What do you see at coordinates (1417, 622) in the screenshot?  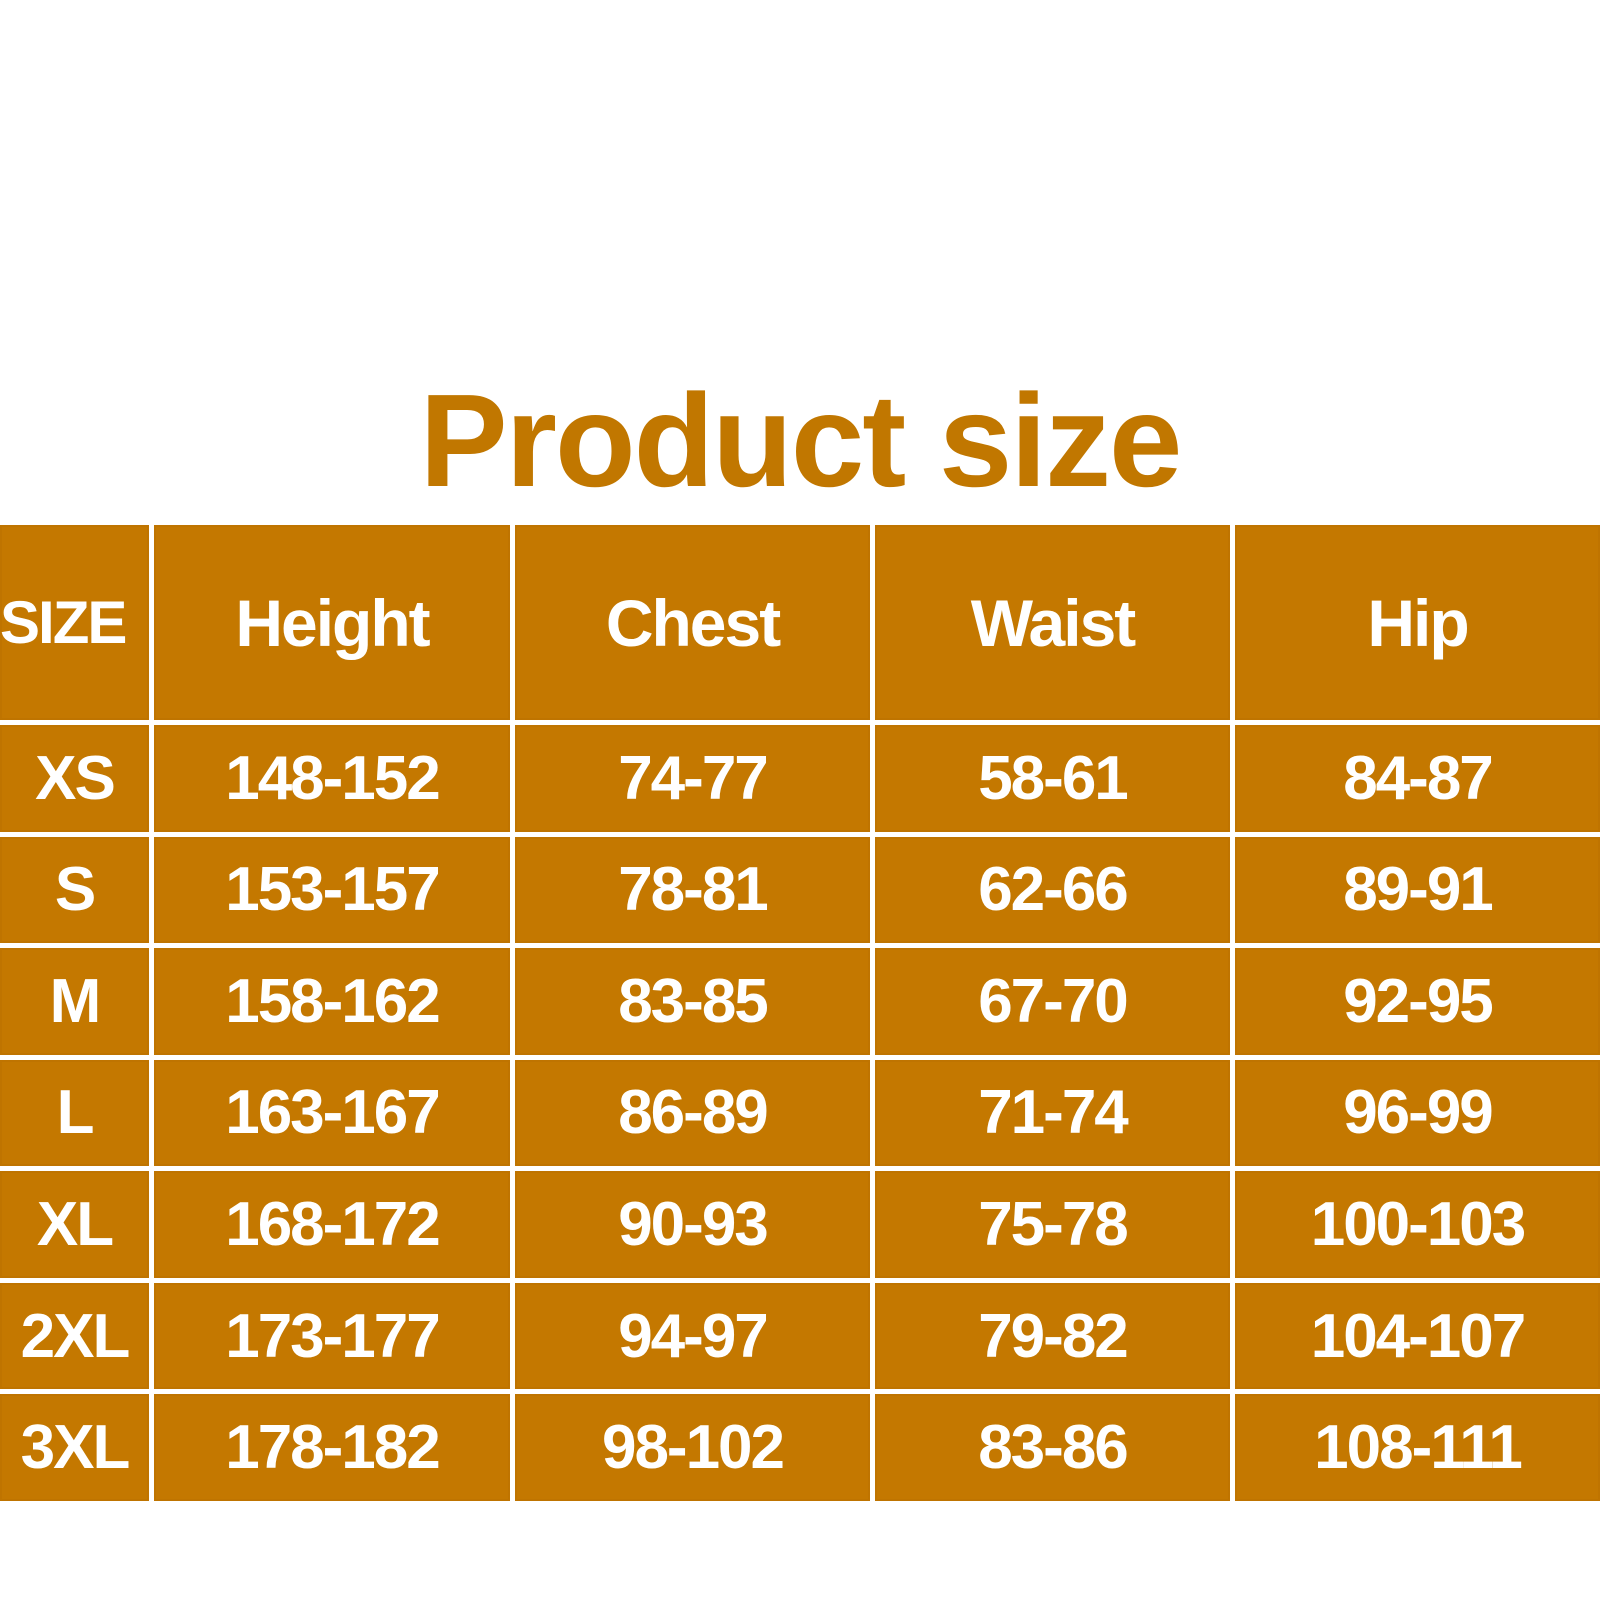 I see `header-hip: Hip` at bounding box center [1417, 622].